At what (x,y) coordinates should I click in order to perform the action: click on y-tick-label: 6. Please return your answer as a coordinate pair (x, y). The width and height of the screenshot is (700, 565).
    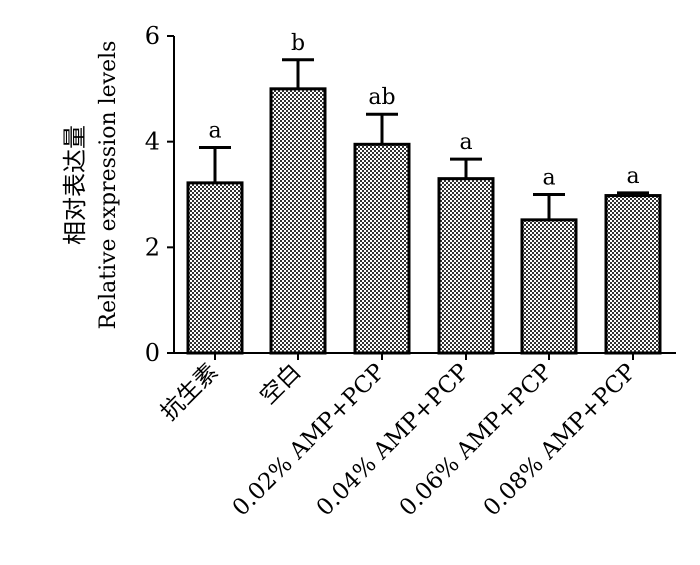
    Looking at the image, I should click on (152, 36).